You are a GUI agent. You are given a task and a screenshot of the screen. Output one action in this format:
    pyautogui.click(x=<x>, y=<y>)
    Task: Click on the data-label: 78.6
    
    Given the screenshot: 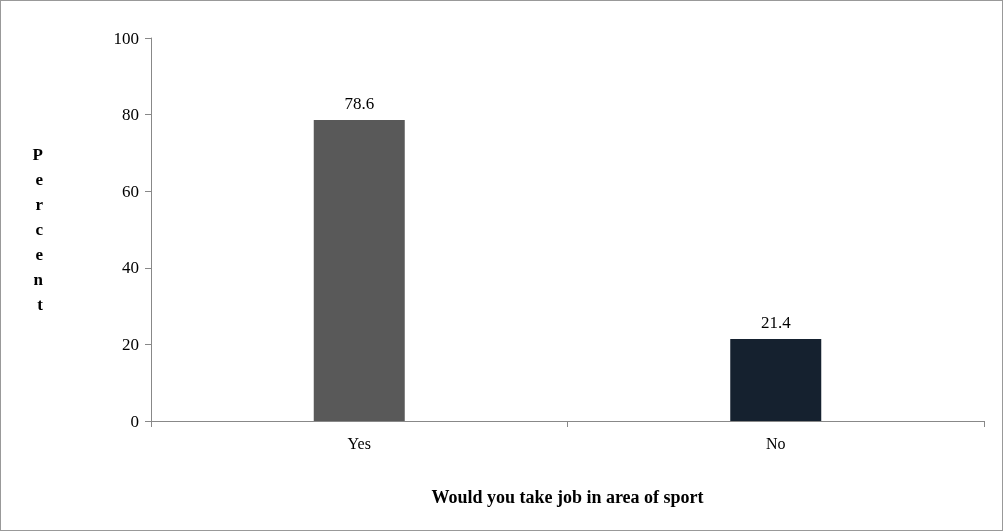 What is the action you would take?
    pyautogui.click(x=359, y=103)
    